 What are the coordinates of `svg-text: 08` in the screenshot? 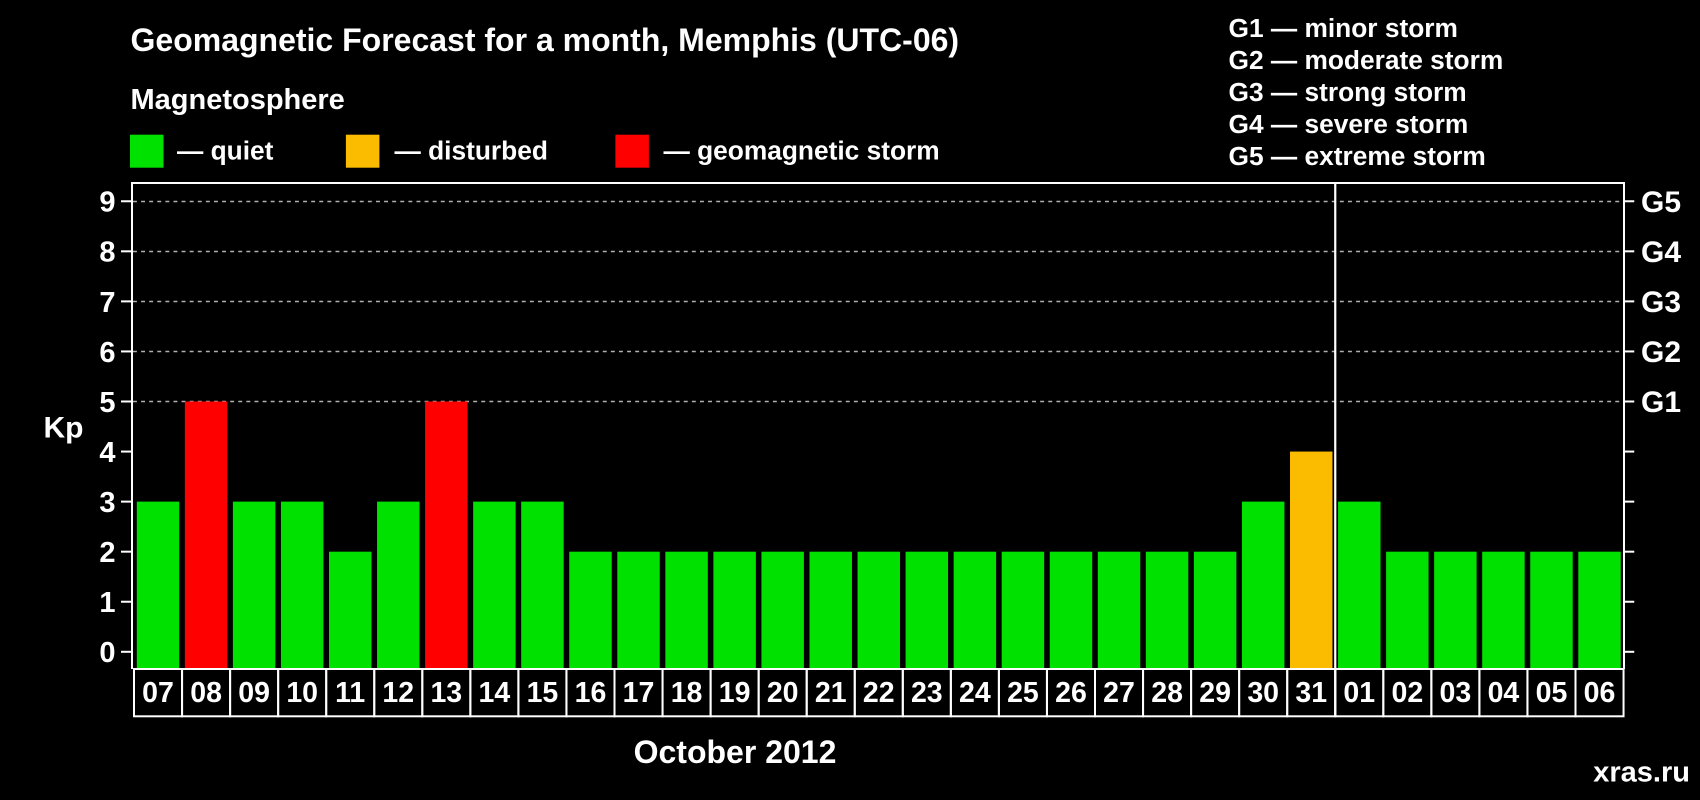 It's located at (206, 693).